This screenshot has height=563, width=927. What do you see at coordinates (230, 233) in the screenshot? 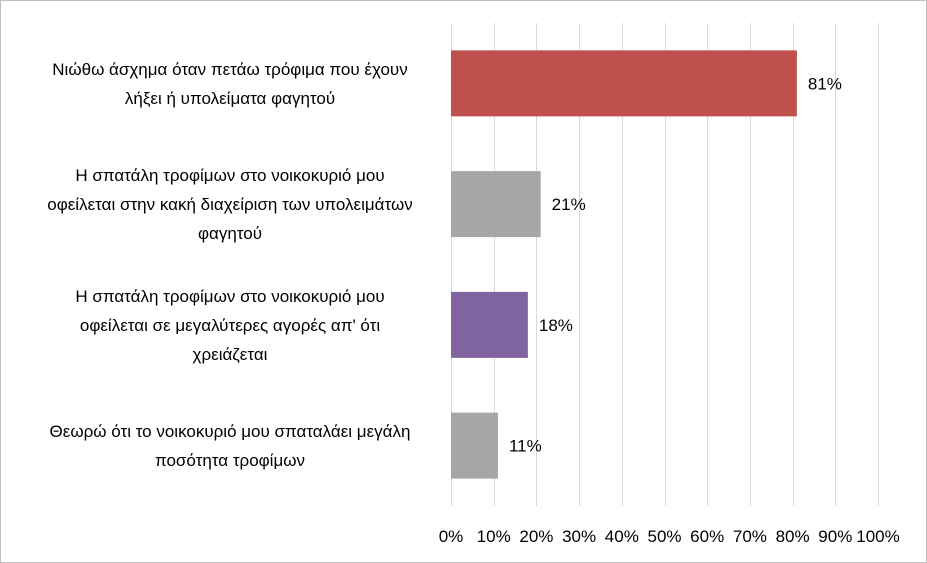
I see `category-label-line: φαγητού` at bounding box center [230, 233].